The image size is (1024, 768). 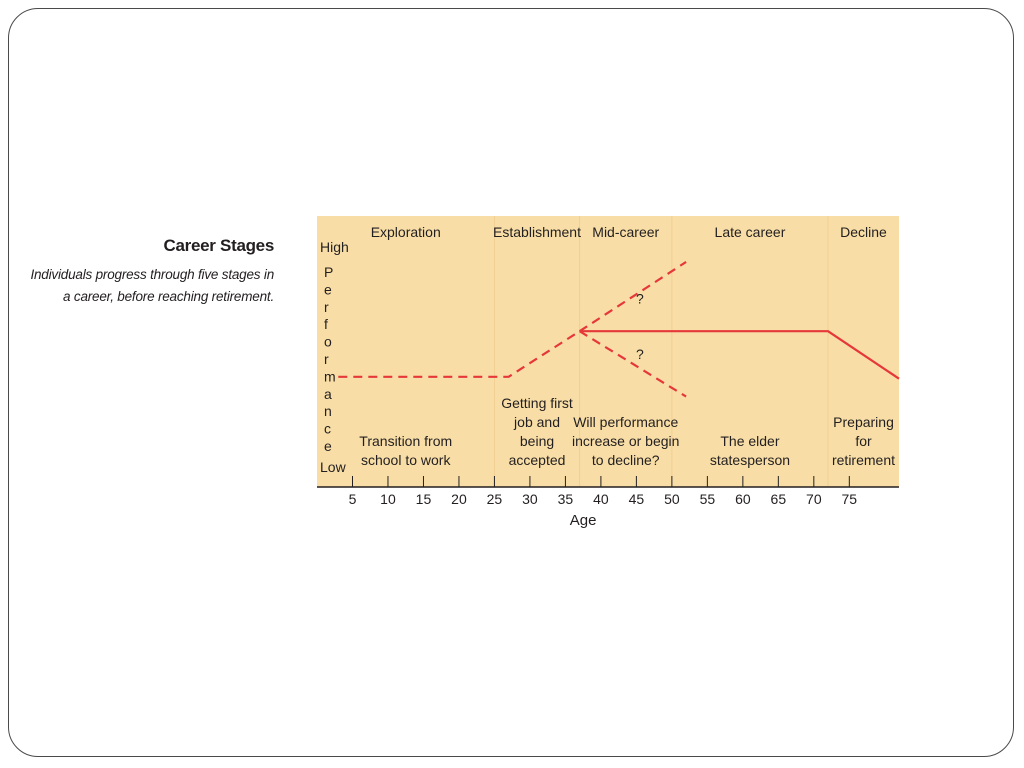 I want to click on caption-line-2: a career, before reaching retirement., so click(x=168, y=296).